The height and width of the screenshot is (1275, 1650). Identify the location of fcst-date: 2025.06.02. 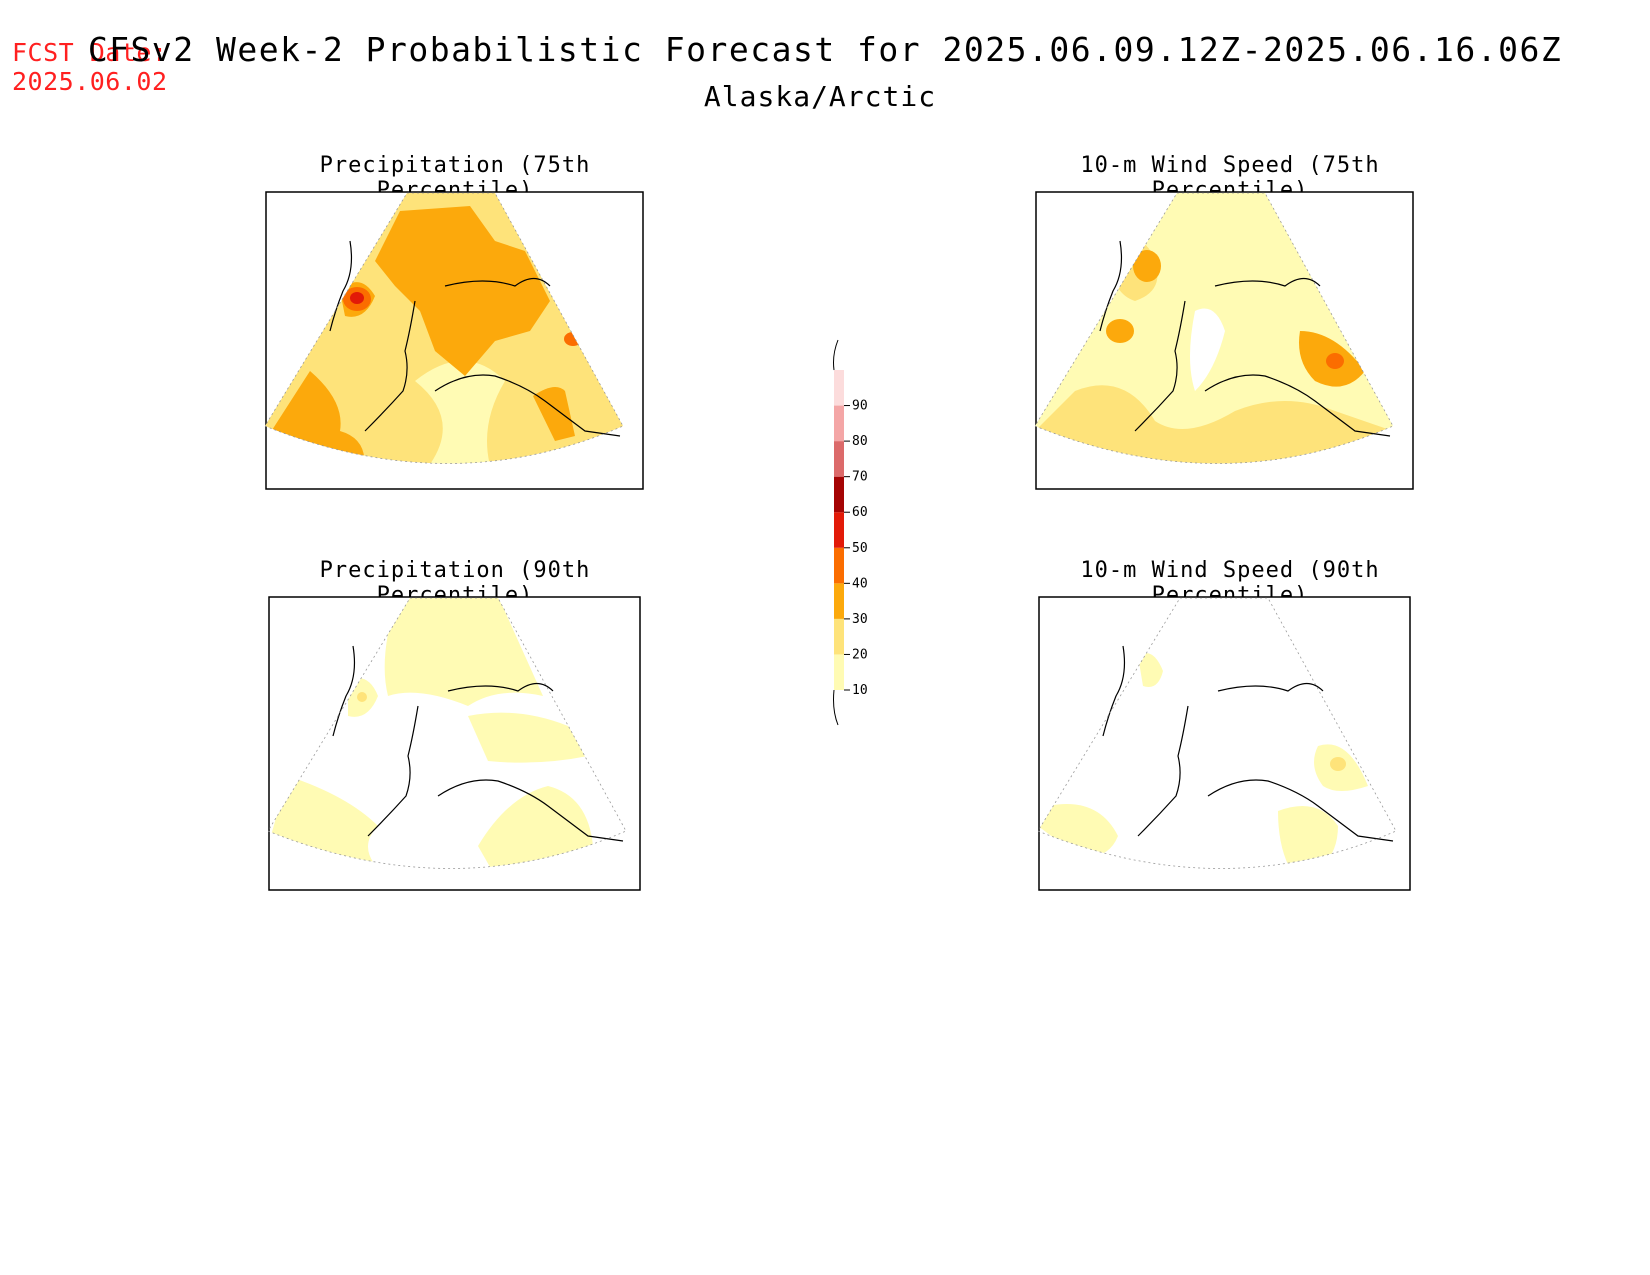
(90, 81).